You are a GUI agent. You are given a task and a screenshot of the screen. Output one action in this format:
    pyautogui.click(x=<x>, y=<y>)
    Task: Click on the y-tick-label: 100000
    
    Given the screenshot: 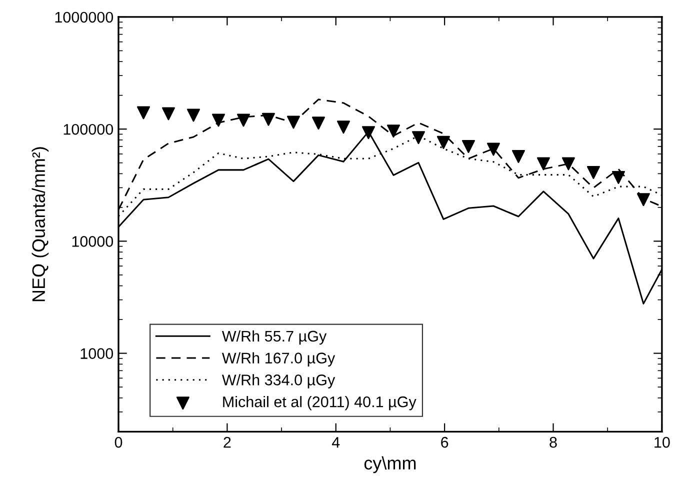 What is the action you would take?
    pyautogui.click(x=89, y=129)
    